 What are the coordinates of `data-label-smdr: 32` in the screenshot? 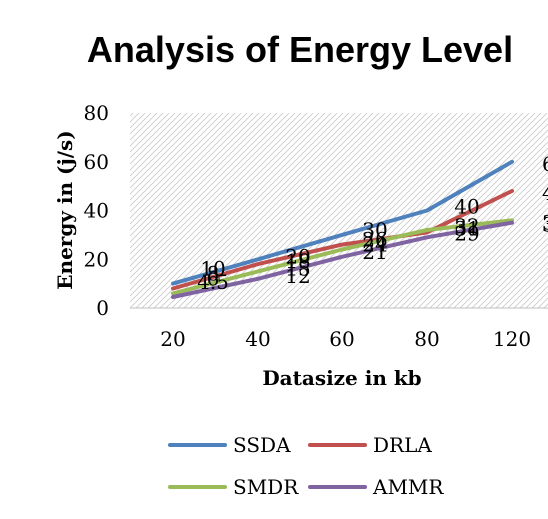 It's located at (466, 226).